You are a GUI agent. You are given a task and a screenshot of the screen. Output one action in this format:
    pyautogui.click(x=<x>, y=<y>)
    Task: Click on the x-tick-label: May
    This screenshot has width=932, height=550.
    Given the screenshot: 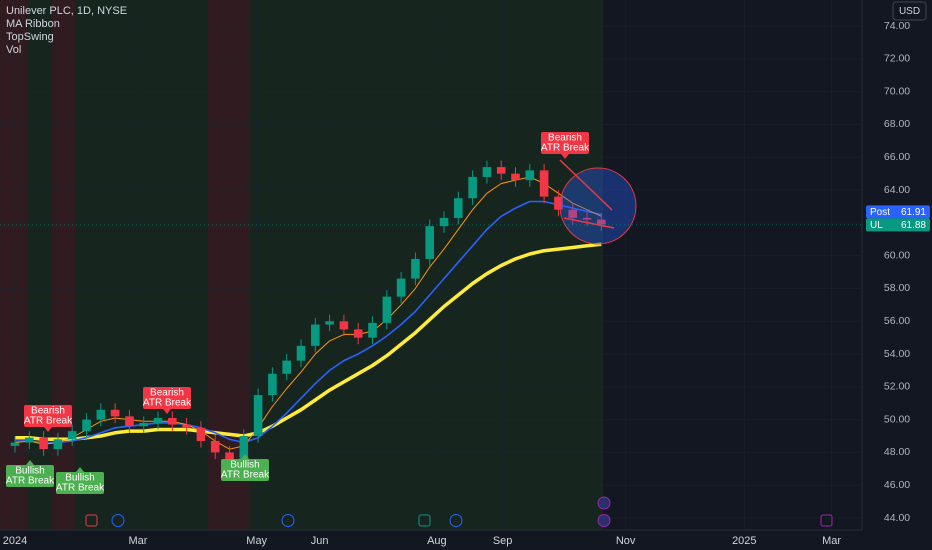 What is the action you would take?
    pyautogui.click(x=256, y=541)
    